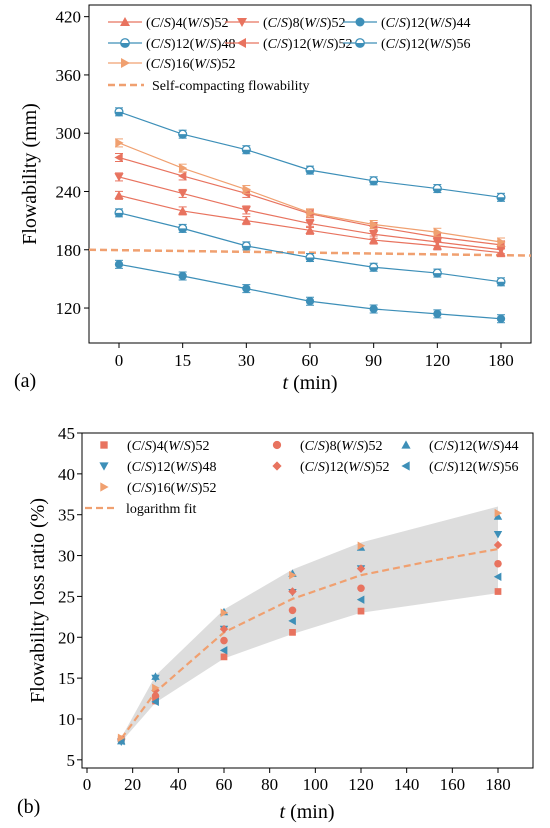  I want to click on x-tick-label-b: 40, so click(178, 784).